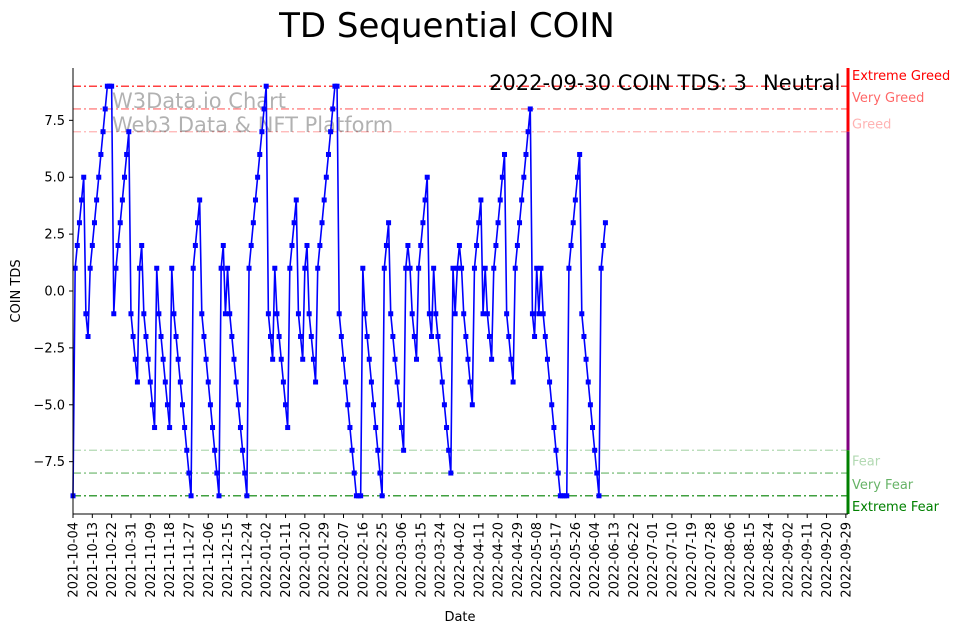 This screenshot has width=967, height=633. Describe the element at coordinates (518, 560) in the screenshot. I see `x-tick-label: 2022-04-29` at that location.